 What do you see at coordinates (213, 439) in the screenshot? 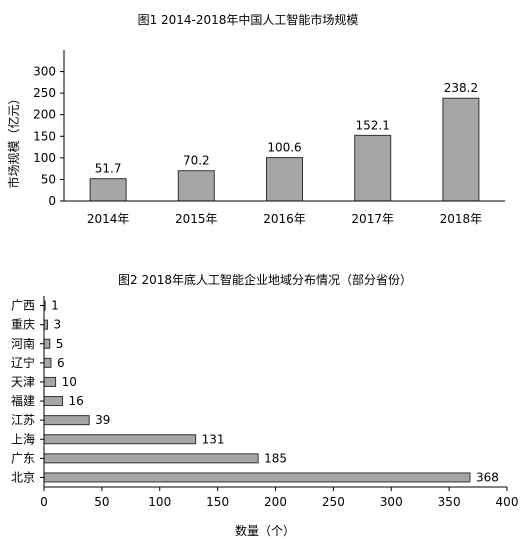
I see `chart2-value-label: 131` at bounding box center [213, 439].